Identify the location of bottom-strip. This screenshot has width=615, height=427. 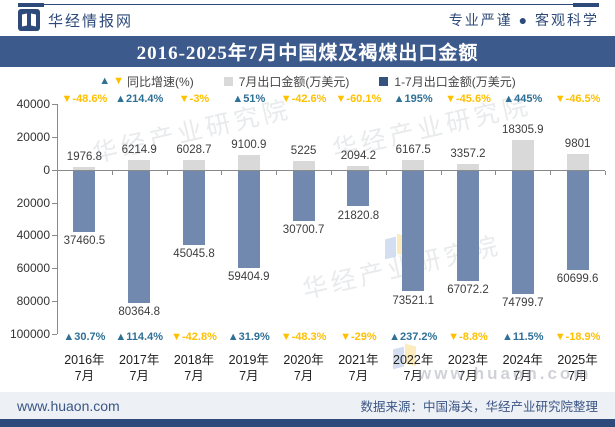
(307, 423).